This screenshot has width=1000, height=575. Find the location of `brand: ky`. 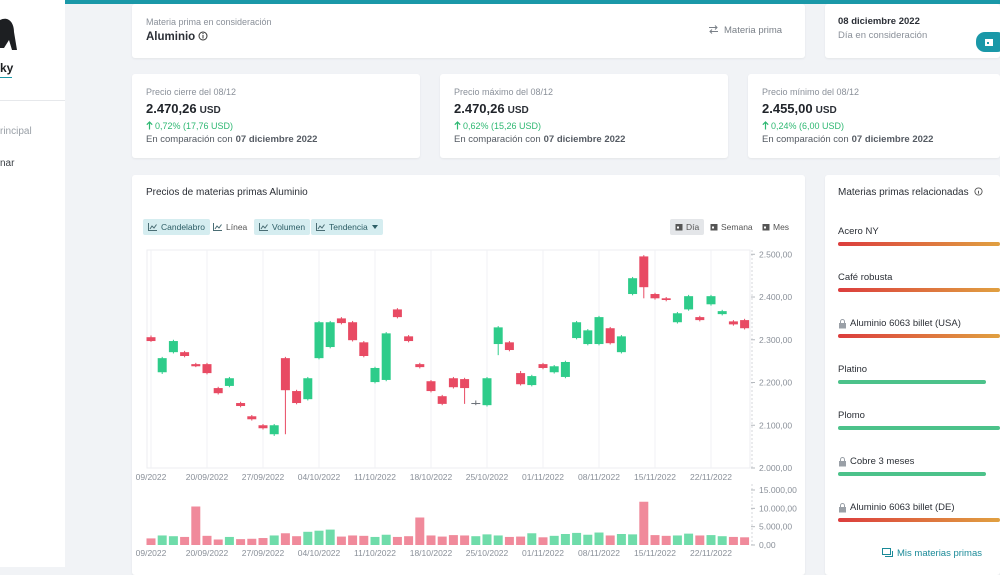

brand: ky is located at coordinates (7, 68).